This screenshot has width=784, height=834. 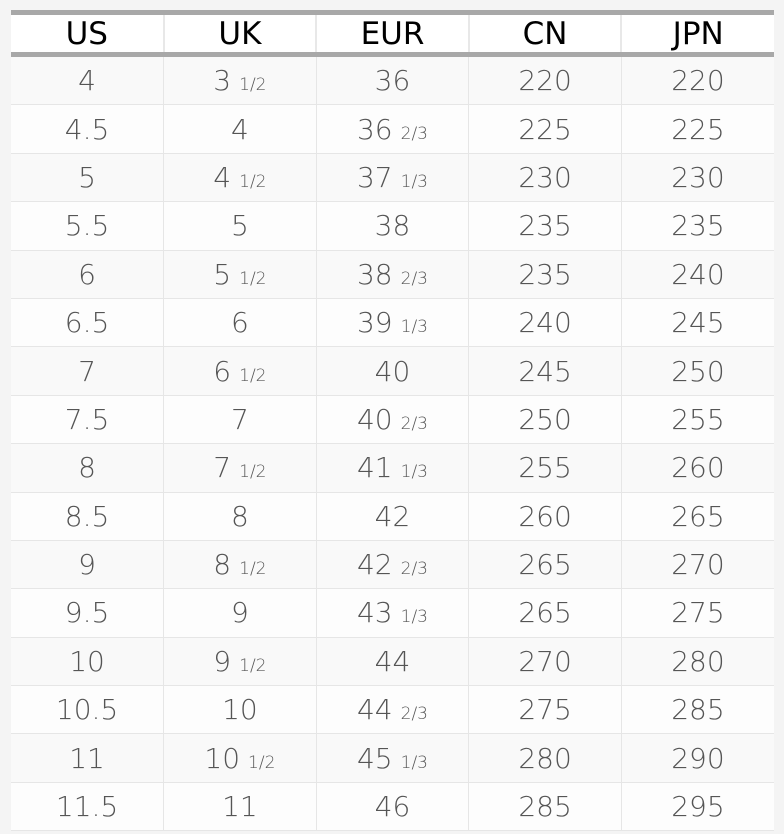 I want to click on cell-eur: 43 1/3, so click(x=392, y=613).